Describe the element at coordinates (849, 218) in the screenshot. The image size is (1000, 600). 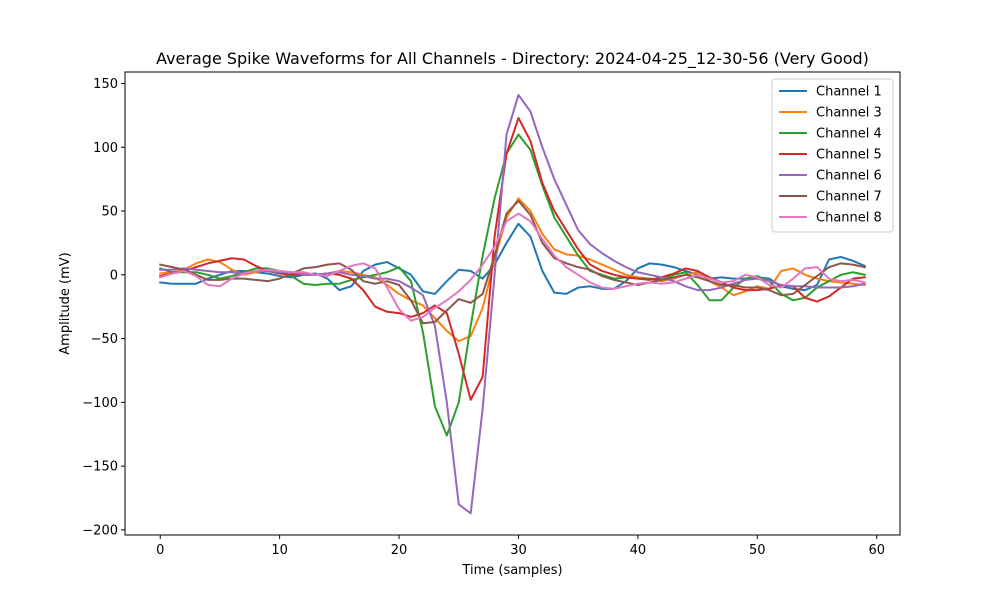
I see `legend-label-channel-8: Channel 8` at that location.